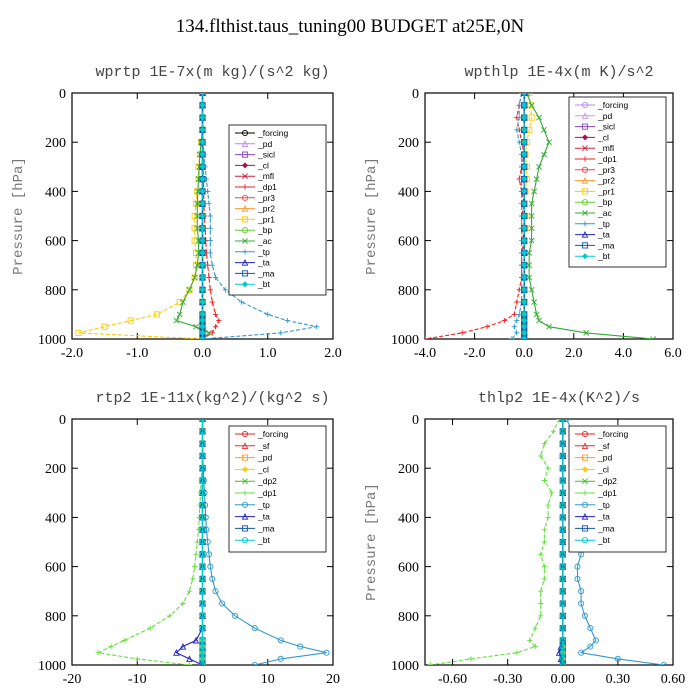 The height and width of the screenshot is (700, 700). I want to click on series-point-ta, so click(176, 652).